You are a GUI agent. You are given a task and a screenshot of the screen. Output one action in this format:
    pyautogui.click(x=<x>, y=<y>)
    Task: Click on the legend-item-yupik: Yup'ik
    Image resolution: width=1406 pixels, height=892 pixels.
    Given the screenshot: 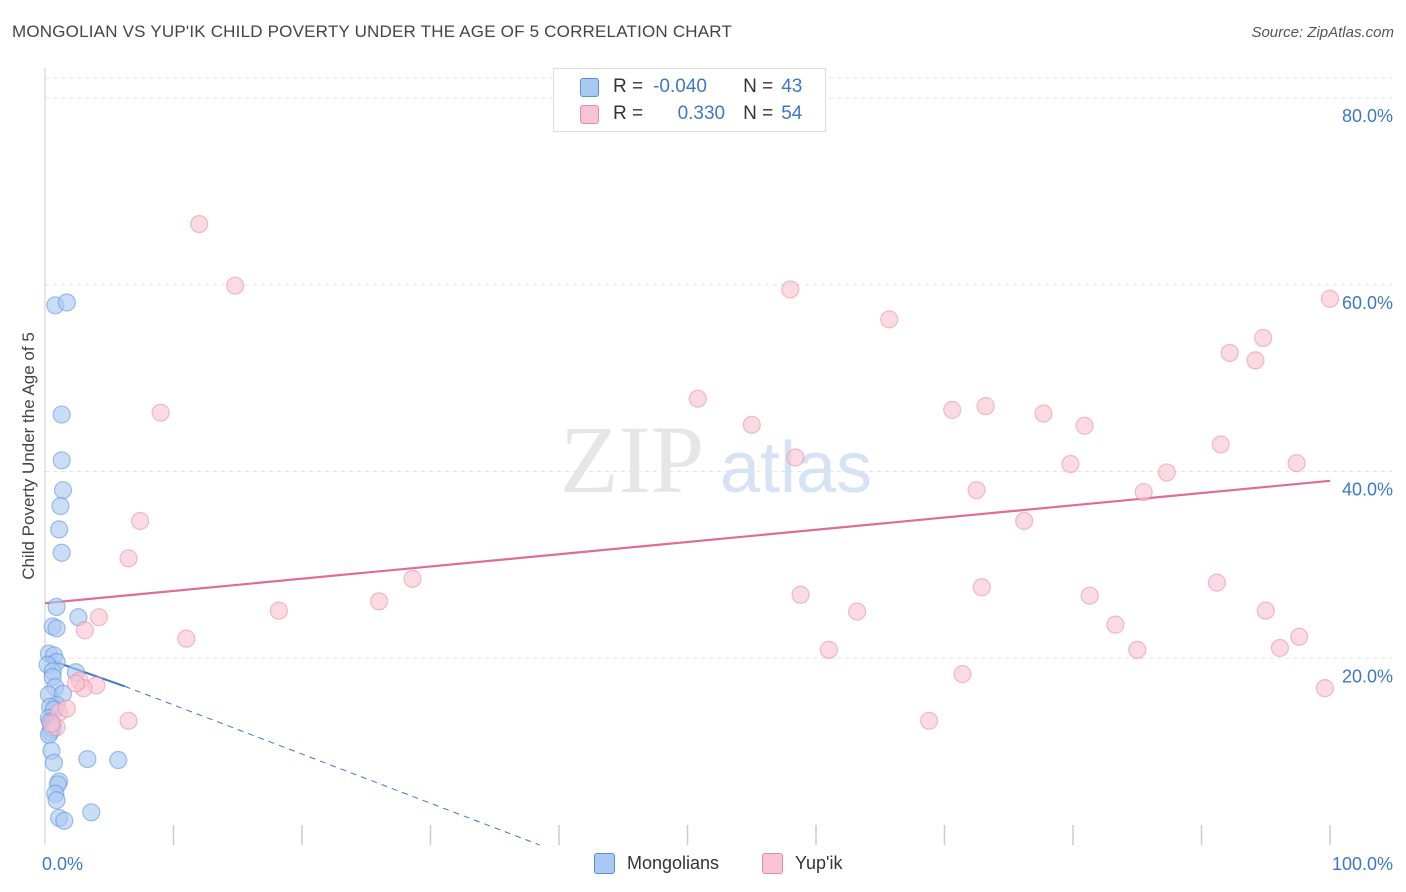 What is the action you would take?
    pyautogui.click(x=802, y=863)
    